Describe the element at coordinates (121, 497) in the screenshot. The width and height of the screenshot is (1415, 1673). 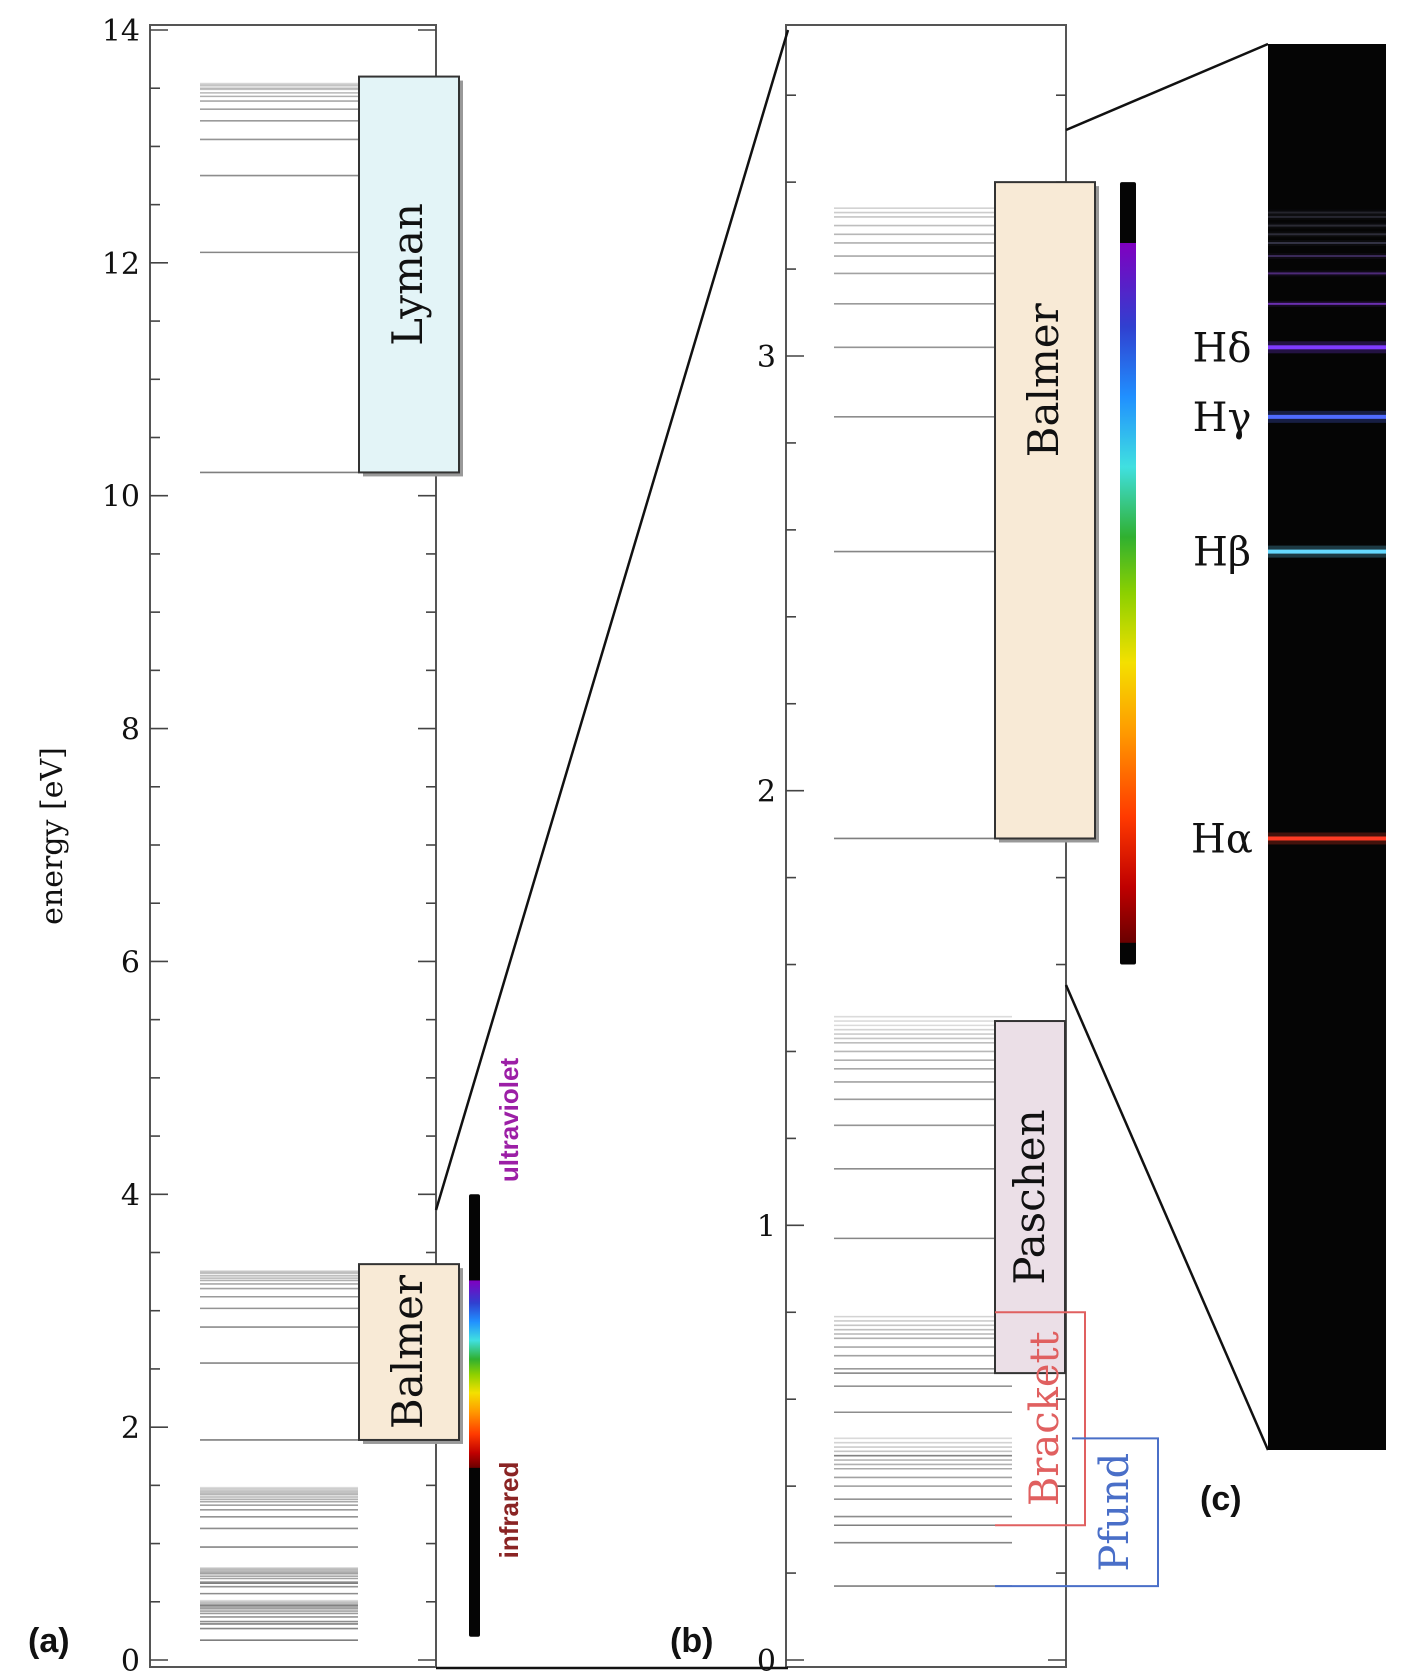
I see `panel-a-y-tick-label: 10` at that location.